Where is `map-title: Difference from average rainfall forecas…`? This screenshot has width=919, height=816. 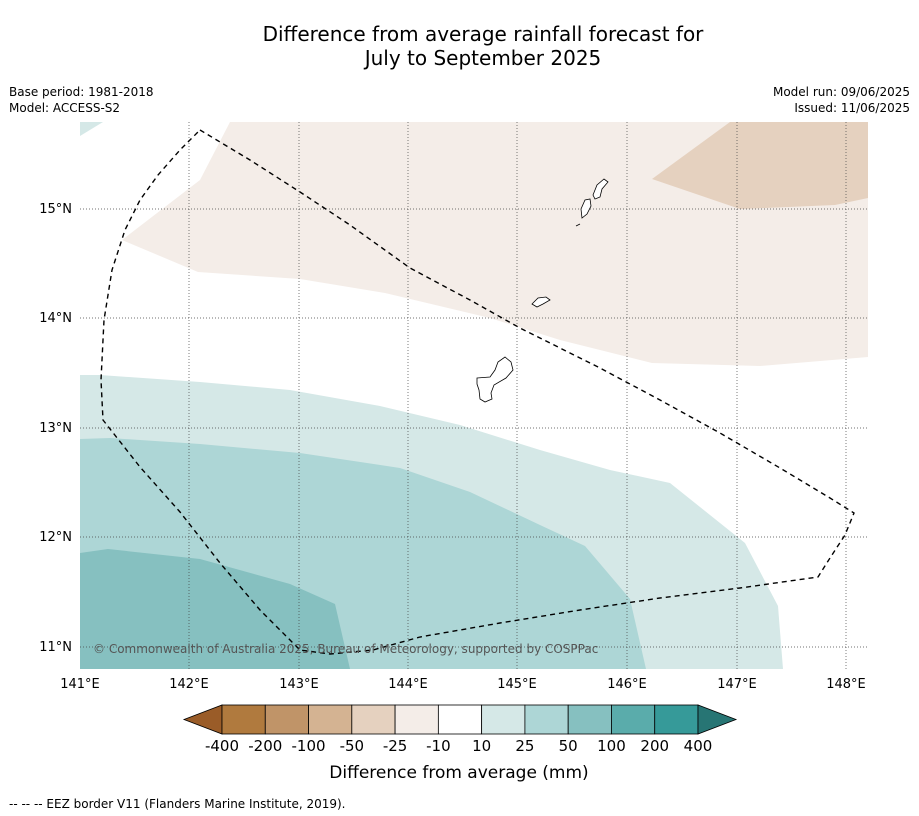
map-title: Difference from average rainfall forecas… is located at coordinates (459, 46).